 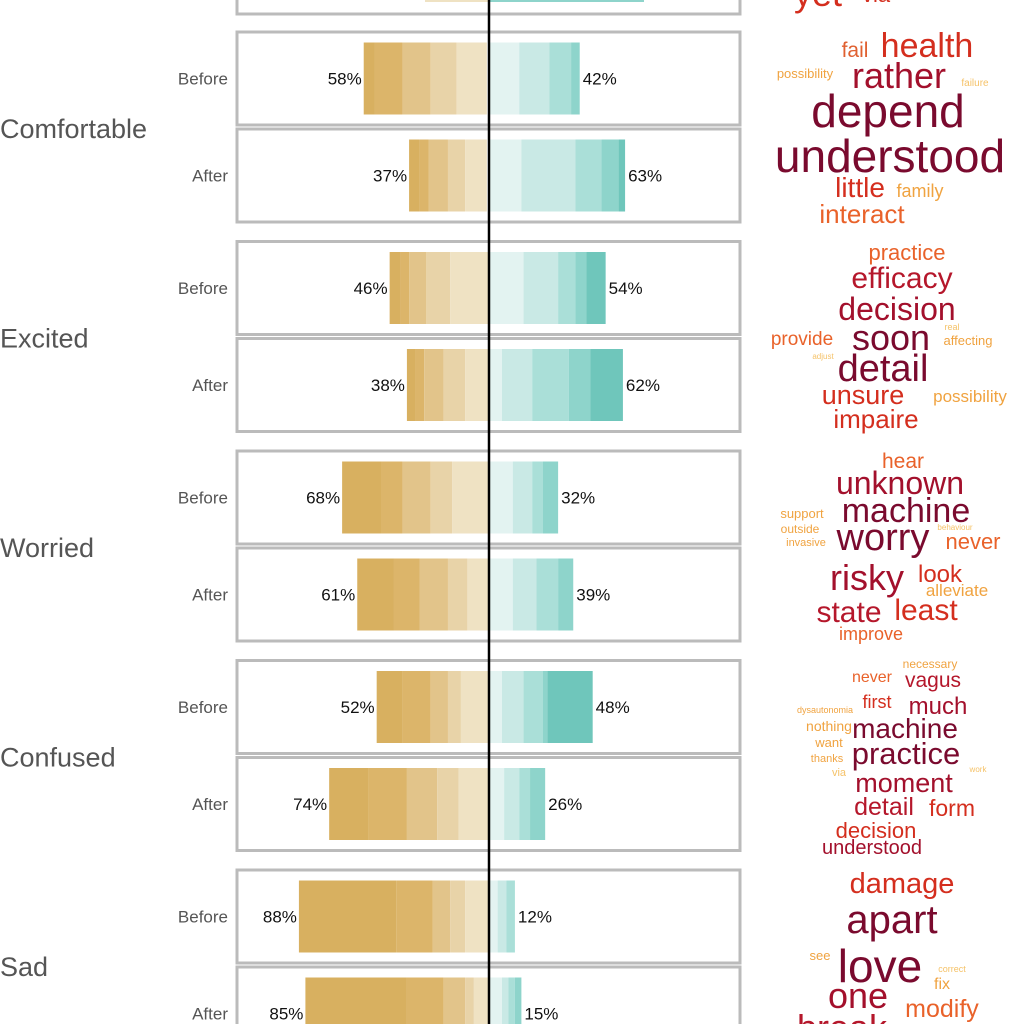 I want to click on data-label-negative: 38%, so click(x=388, y=385).